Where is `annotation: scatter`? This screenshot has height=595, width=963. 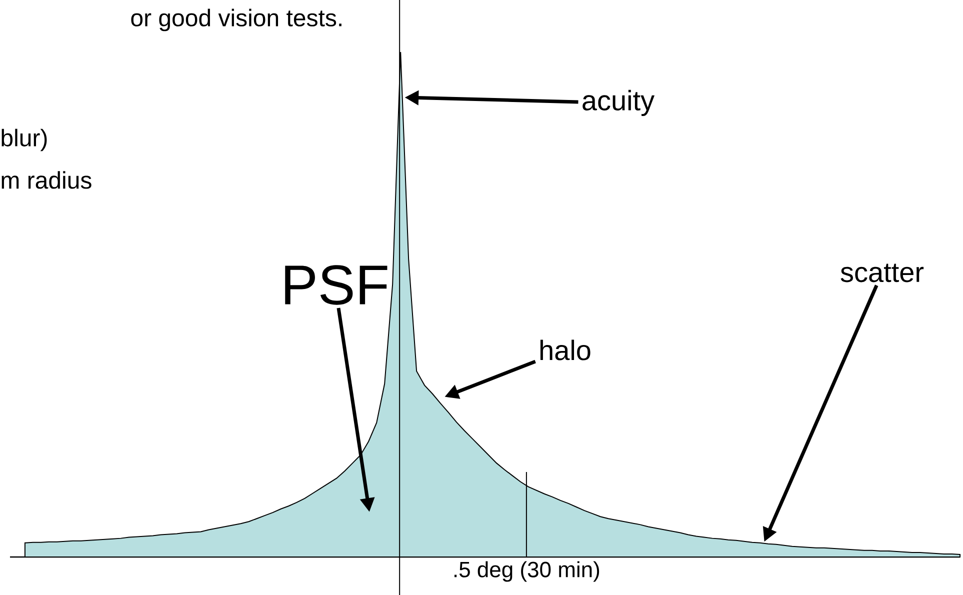 annotation: scatter is located at coordinates (882, 273).